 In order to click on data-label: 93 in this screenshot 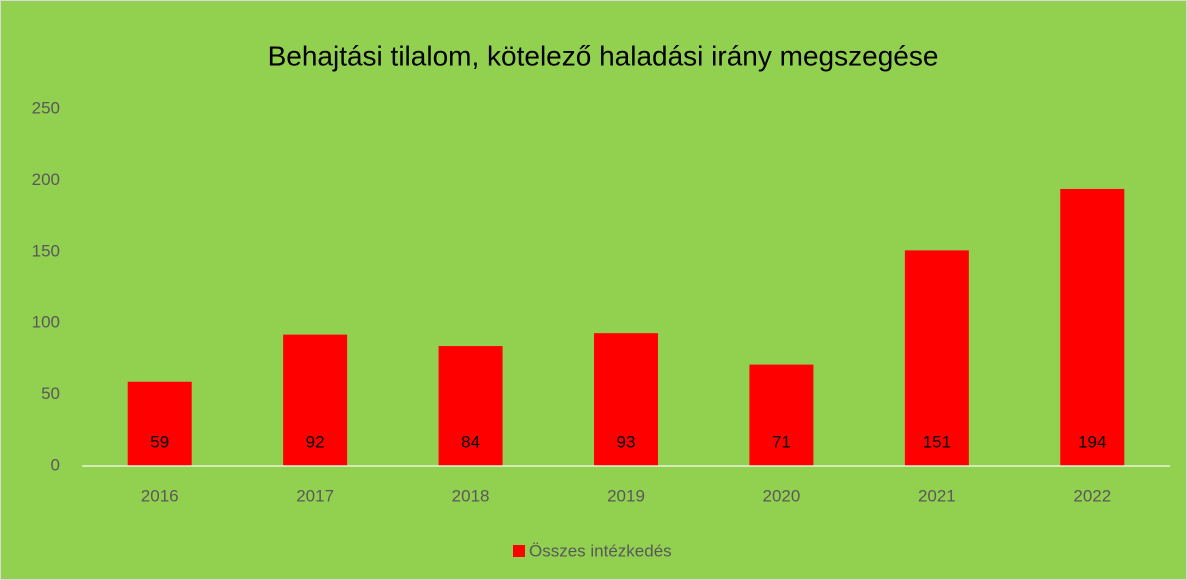, I will do `click(626, 441)`.